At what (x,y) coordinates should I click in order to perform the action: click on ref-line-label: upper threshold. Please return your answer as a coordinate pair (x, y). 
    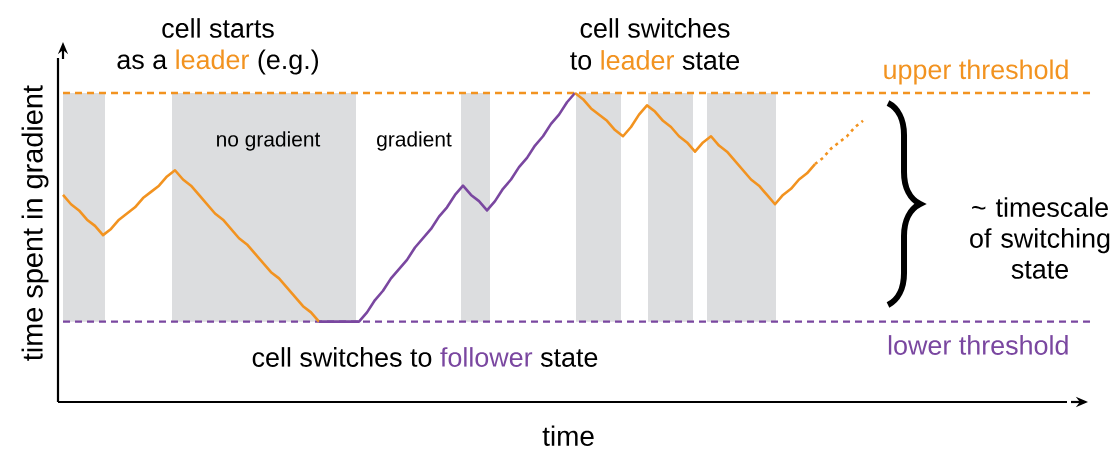
    Looking at the image, I should click on (976, 72).